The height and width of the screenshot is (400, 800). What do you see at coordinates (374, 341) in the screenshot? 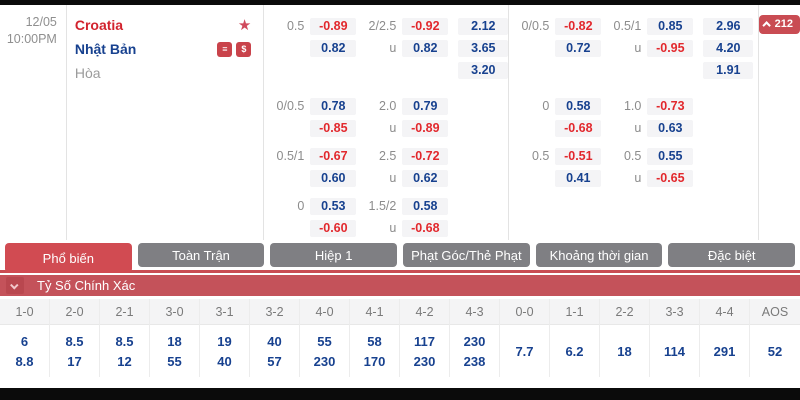
I see `score-odds: 58` at bounding box center [374, 341].